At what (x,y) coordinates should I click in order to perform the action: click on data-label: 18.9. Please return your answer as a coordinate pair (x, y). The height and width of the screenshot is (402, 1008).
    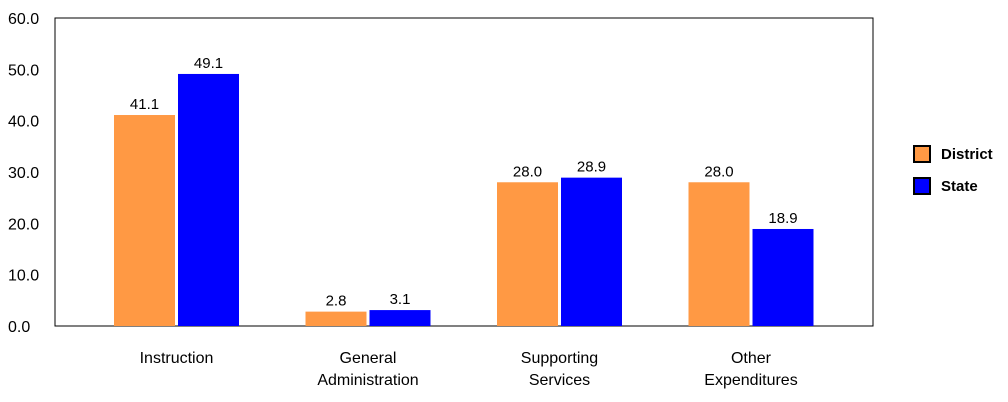
    Looking at the image, I should click on (782, 218).